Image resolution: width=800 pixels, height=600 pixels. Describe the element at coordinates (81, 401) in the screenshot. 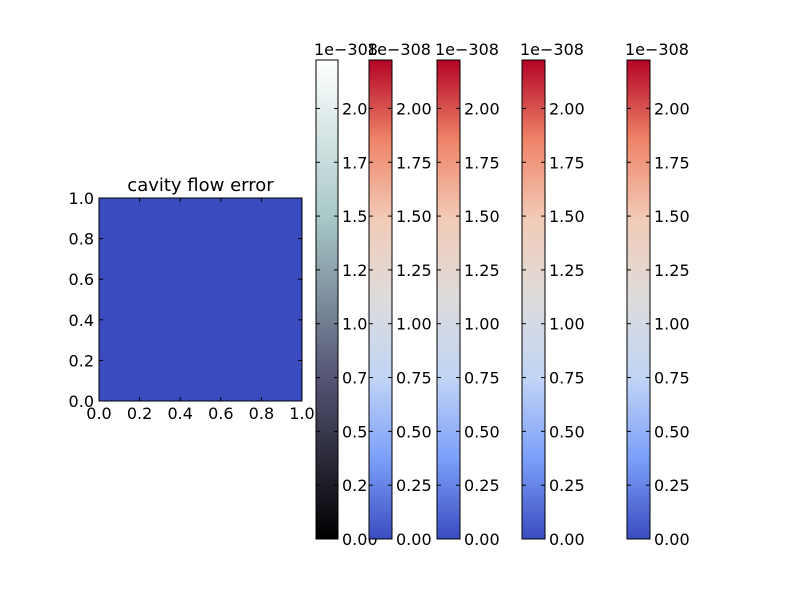

I see `y-tick-label: 0.0` at that location.